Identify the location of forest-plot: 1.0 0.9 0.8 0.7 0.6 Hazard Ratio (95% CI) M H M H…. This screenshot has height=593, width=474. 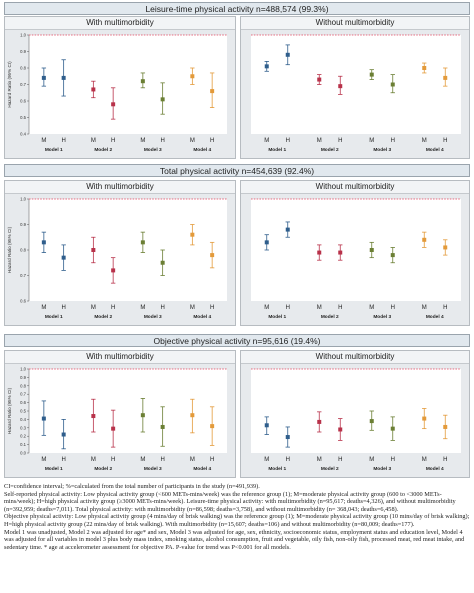
(117, 258).